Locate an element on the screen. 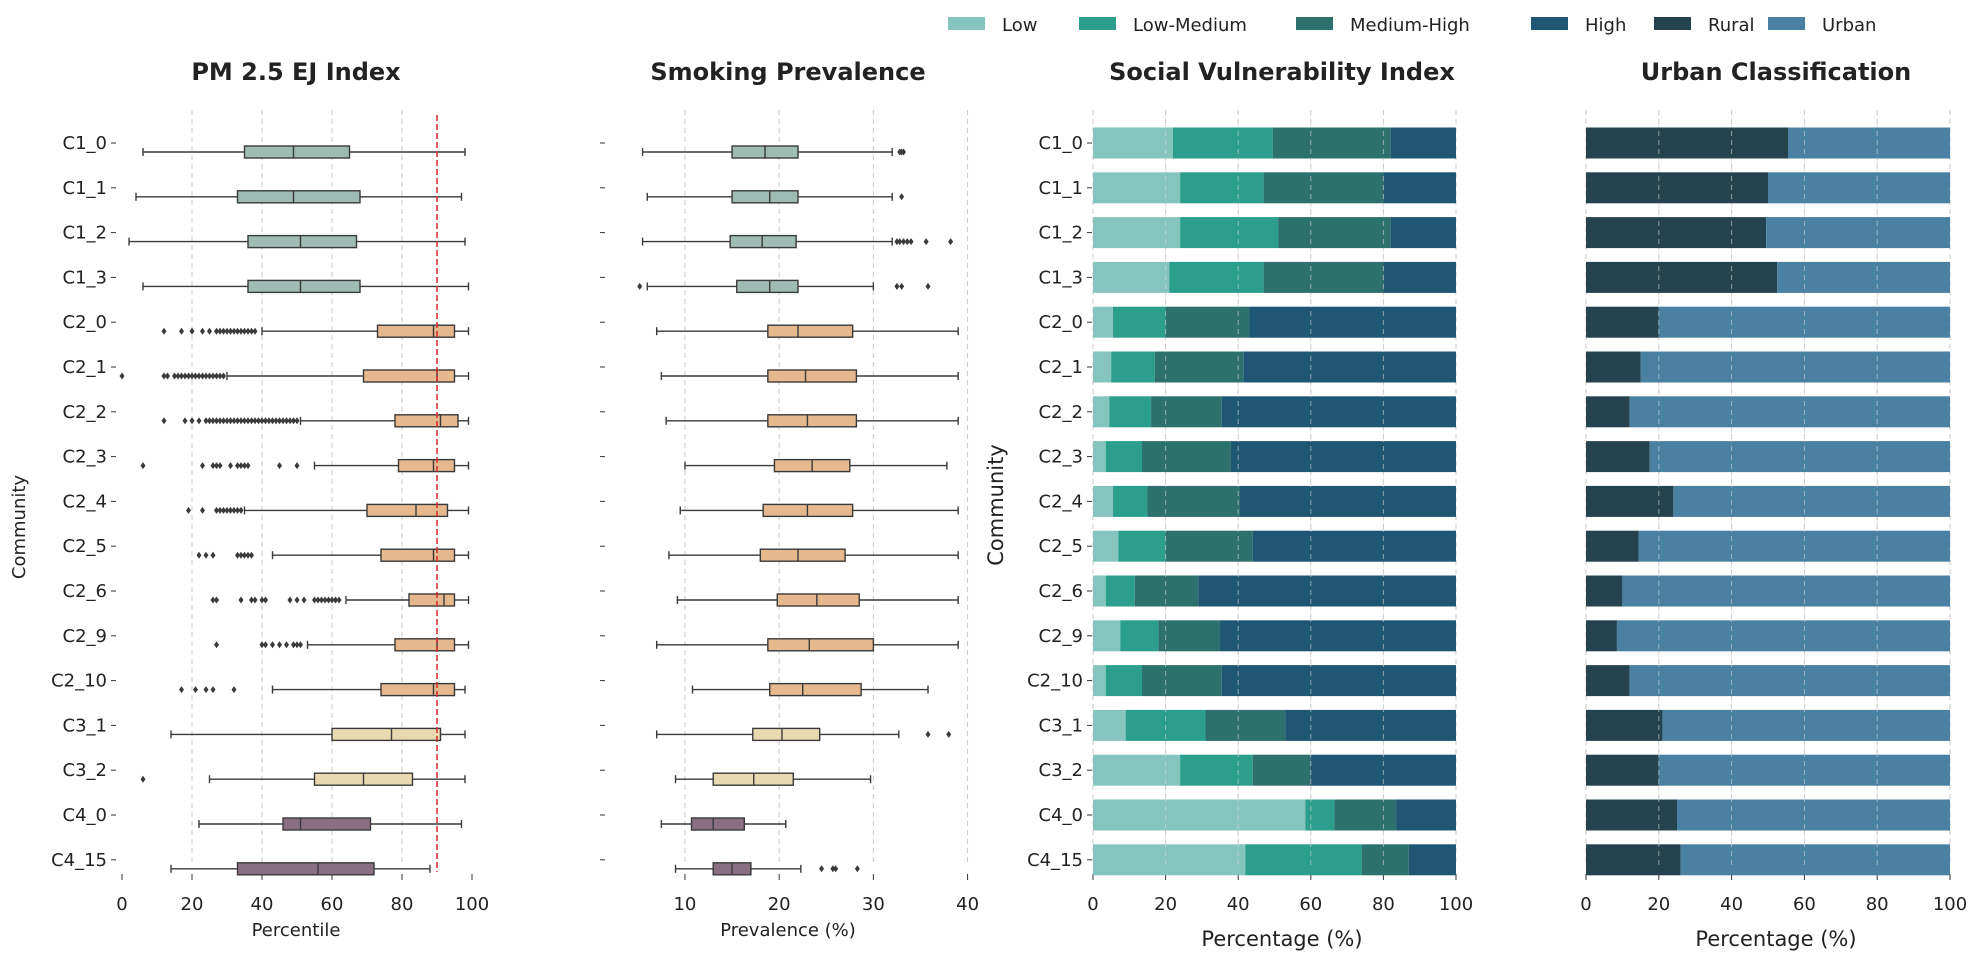 This screenshot has width=1975, height=961. x-tick-label: 10 is located at coordinates (684, 904).